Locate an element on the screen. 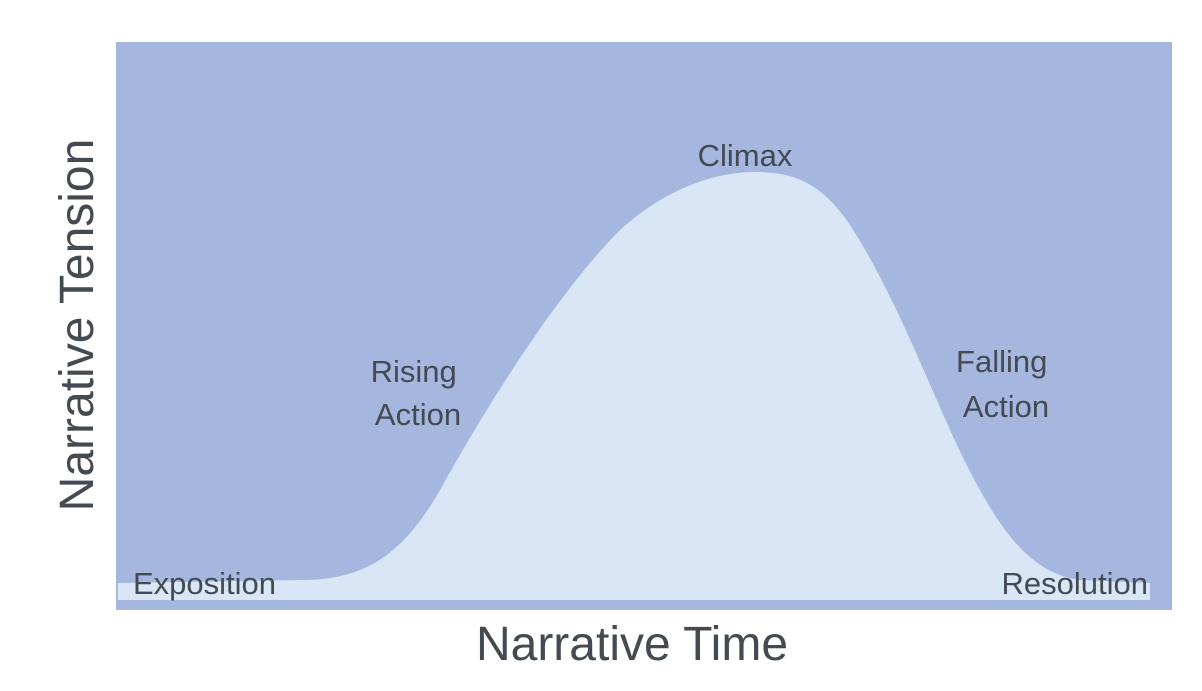 This screenshot has width=1202, height=691. y-axis-label: Narrative Tension is located at coordinates (77, 325).